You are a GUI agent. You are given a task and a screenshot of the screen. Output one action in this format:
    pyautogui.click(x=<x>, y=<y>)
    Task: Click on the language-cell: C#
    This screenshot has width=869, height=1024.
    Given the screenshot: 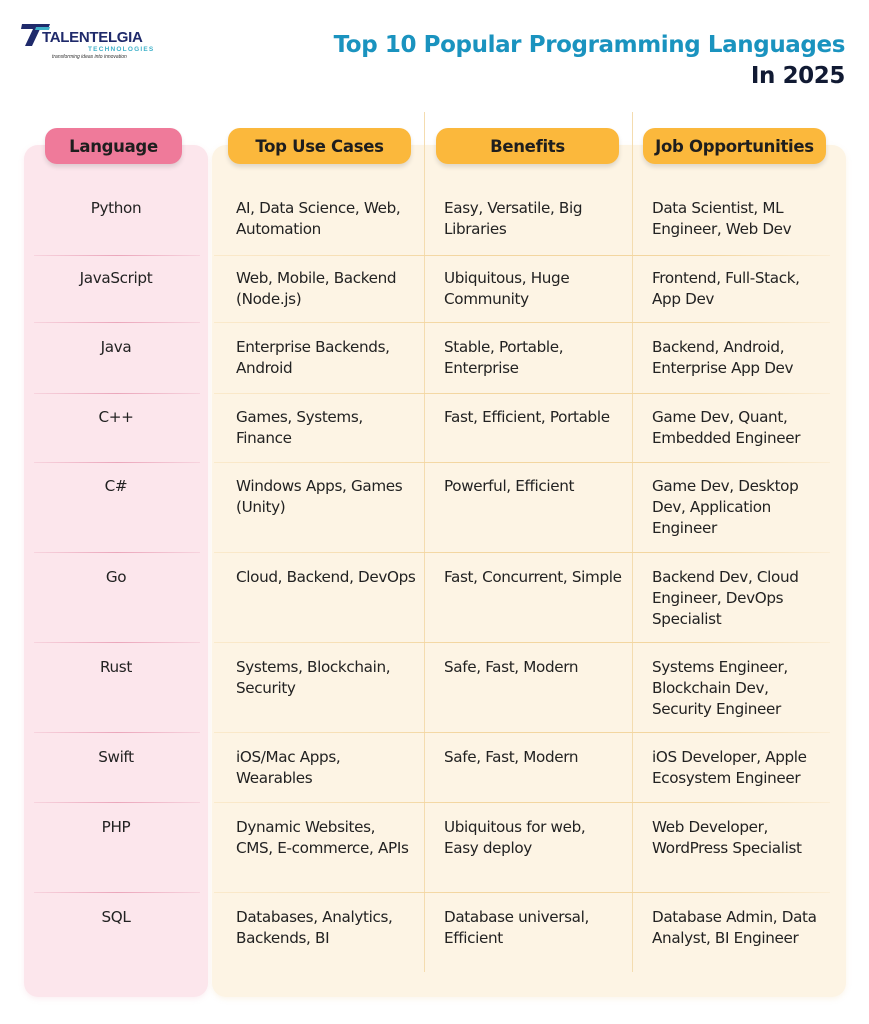 What is the action you would take?
    pyautogui.click(x=116, y=486)
    